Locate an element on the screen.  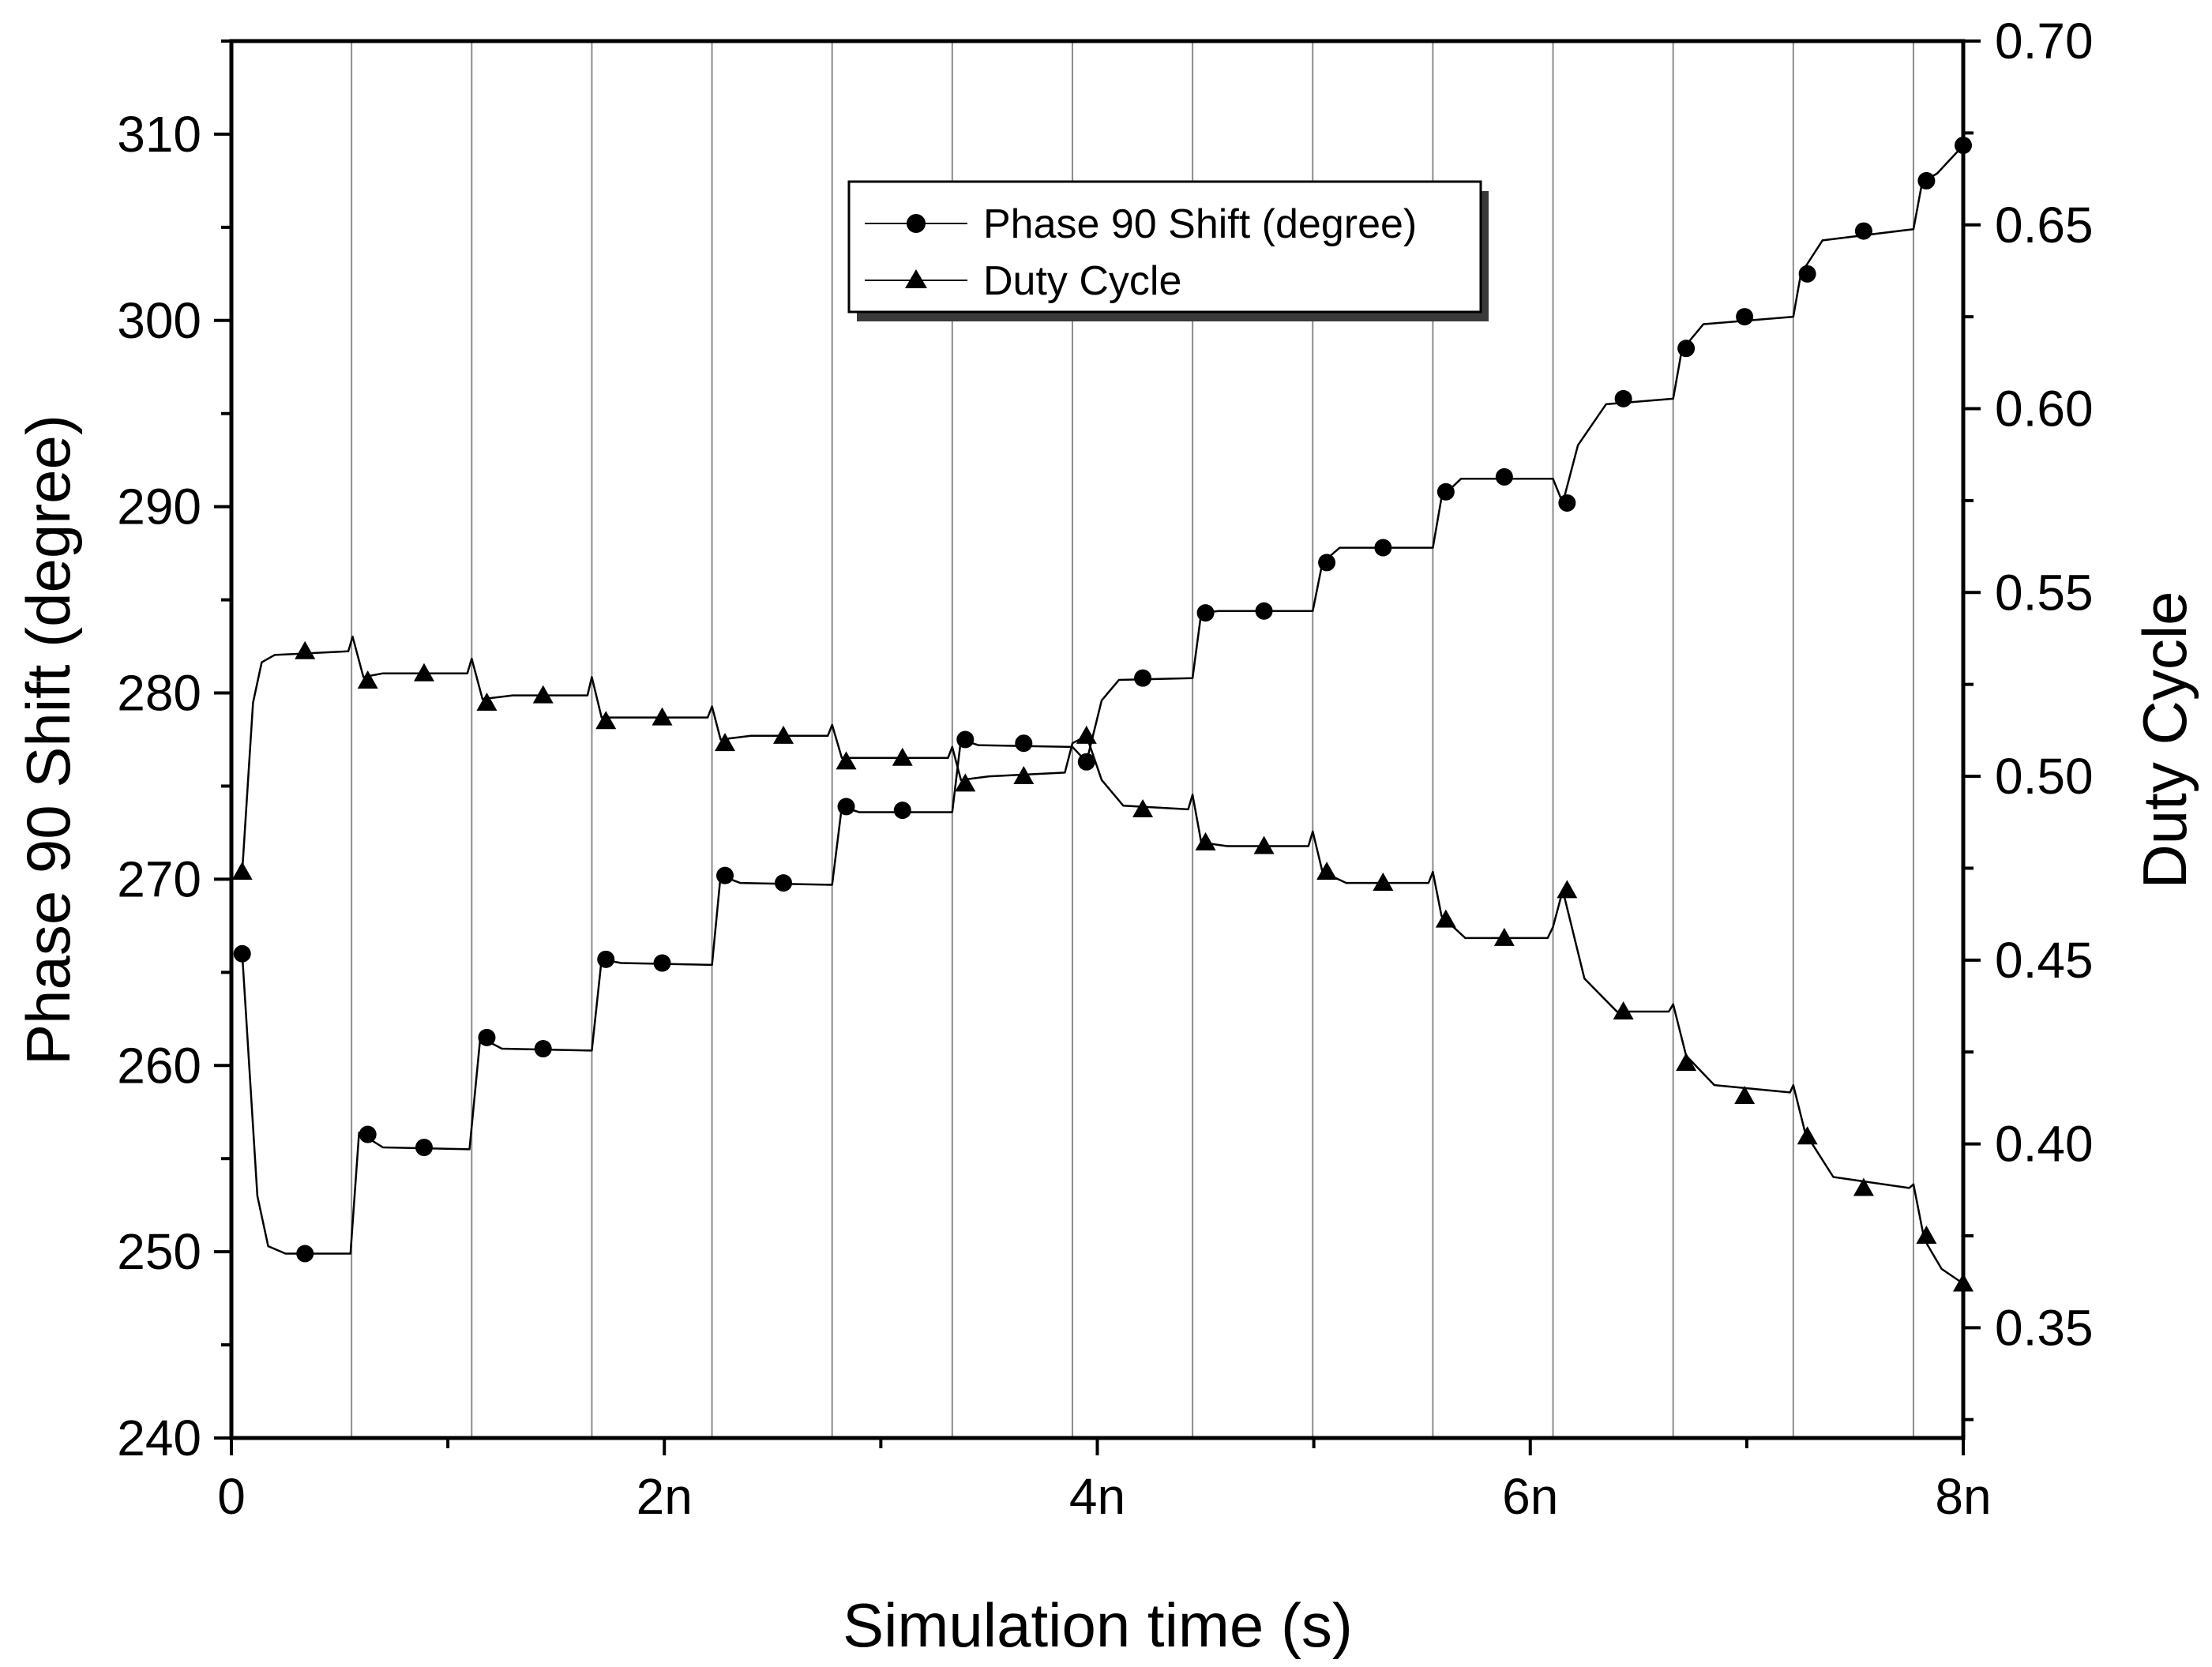
legend-phase-marker is located at coordinates (916, 223).